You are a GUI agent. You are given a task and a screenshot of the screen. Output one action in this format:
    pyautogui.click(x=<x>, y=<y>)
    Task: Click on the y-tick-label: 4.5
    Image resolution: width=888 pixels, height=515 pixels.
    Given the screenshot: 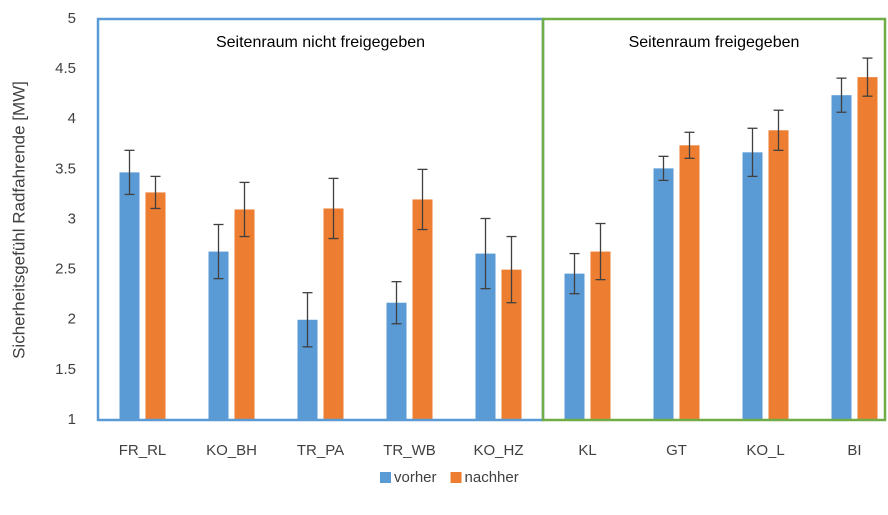 What is the action you would take?
    pyautogui.click(x=65, y=68)
    